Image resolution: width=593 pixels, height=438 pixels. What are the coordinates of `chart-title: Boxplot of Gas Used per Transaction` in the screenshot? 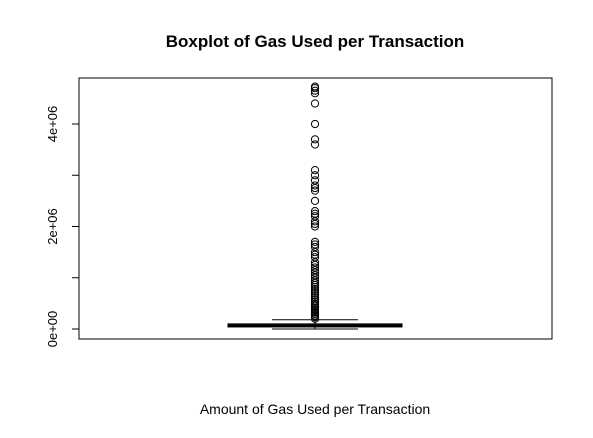 It's located at (315, 41).